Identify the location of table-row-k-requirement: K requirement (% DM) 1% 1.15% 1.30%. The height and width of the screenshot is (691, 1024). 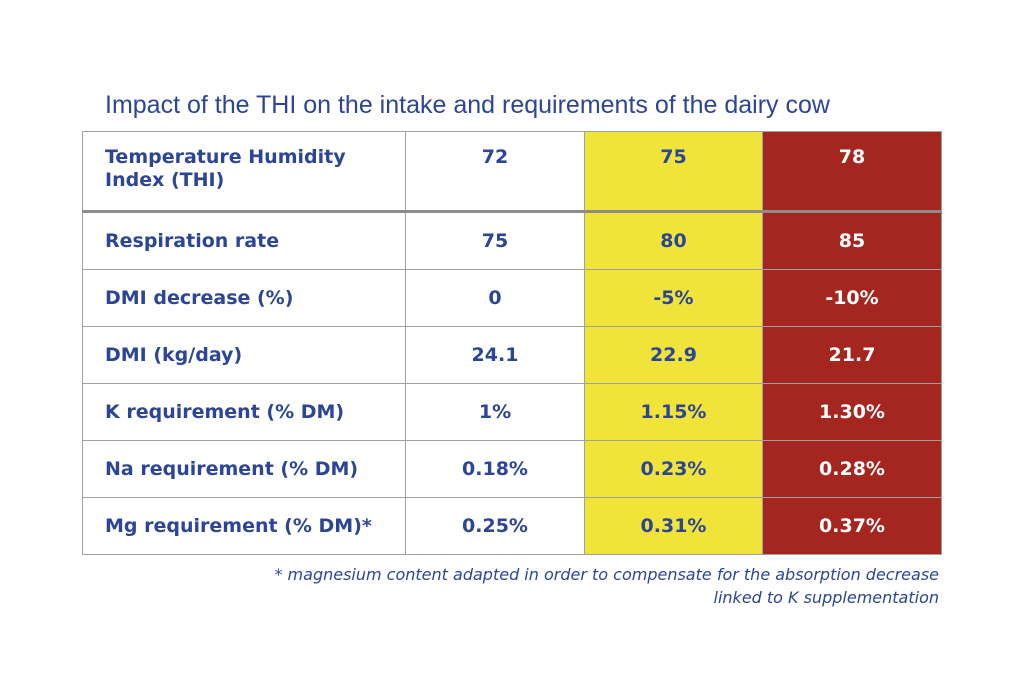
(512, 412).